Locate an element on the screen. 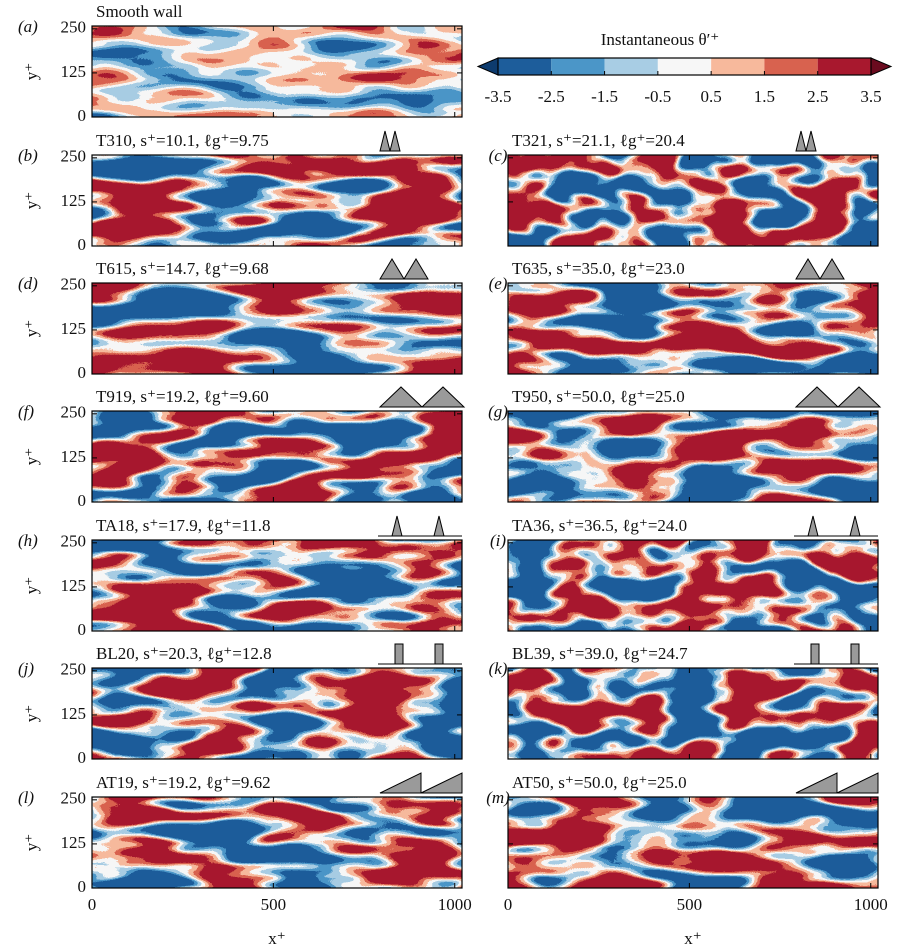 This screenshot has width=900, height=952. panel-title: TA18, s⁺=17.9, ℓg⁺=11.8 is located at coordinates (183, 525).